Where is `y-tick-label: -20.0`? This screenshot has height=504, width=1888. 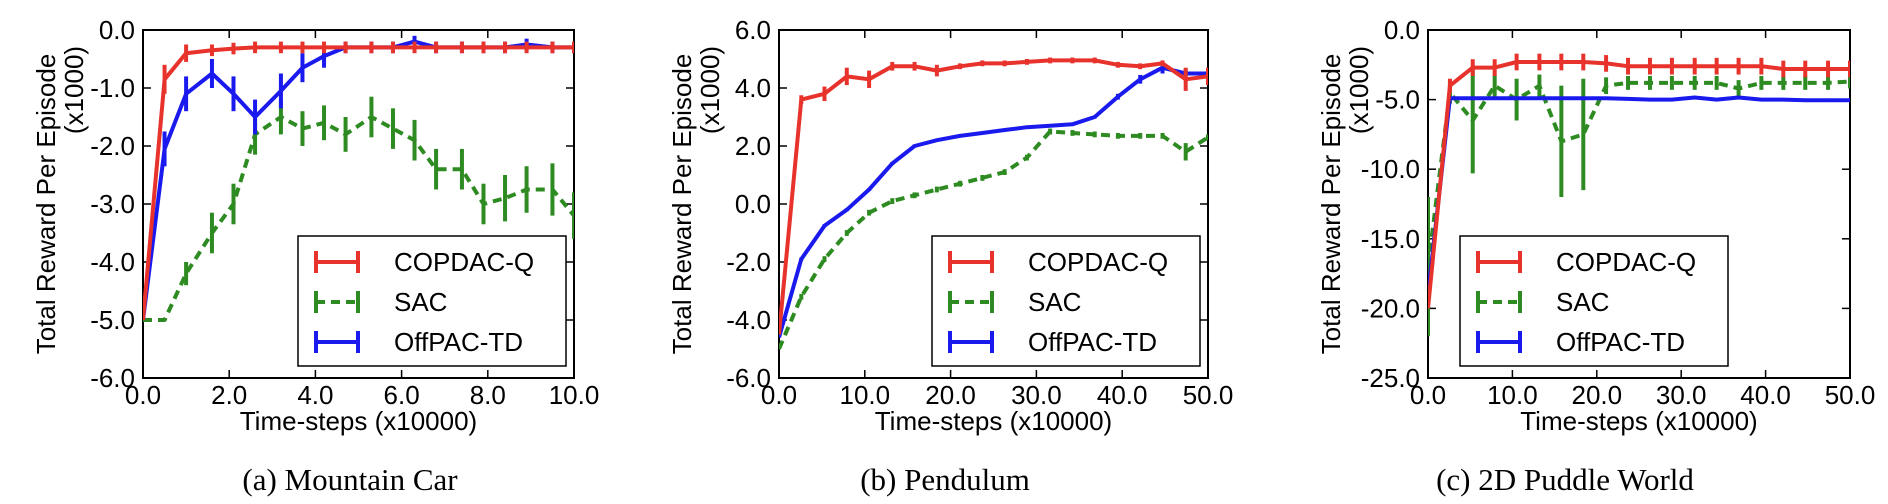 y-tick-label: -20.0 is located at coordinates (1390, 308).